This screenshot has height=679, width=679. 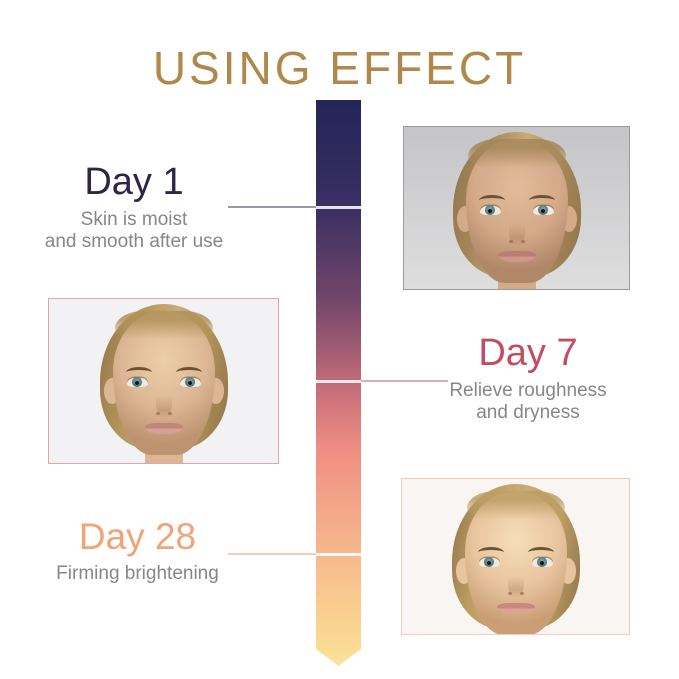 What do you see at coordinates (134, 231) in the screenshot?
I see `stage-day1-description: Skin is moist and smooth after use` at bounding box center [134, 231].